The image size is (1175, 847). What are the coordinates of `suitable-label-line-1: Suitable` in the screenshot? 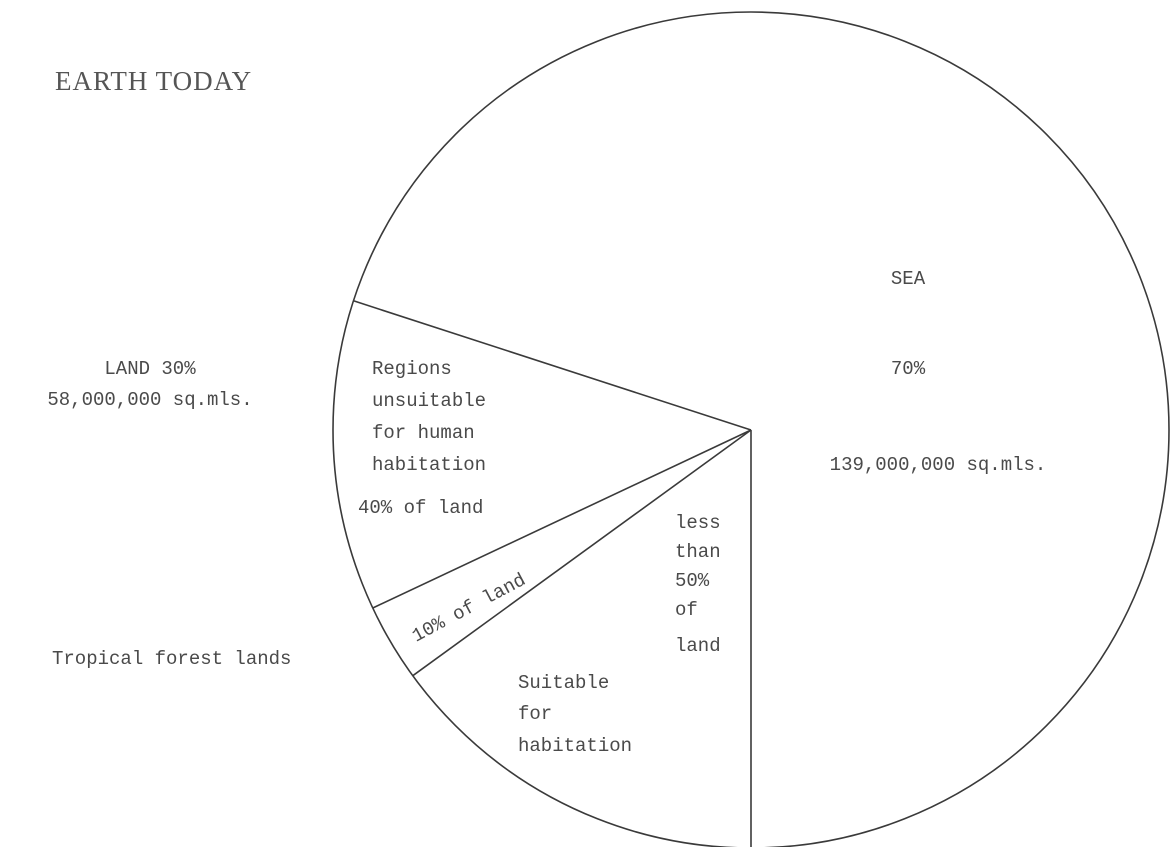 It's located at (563, 683).